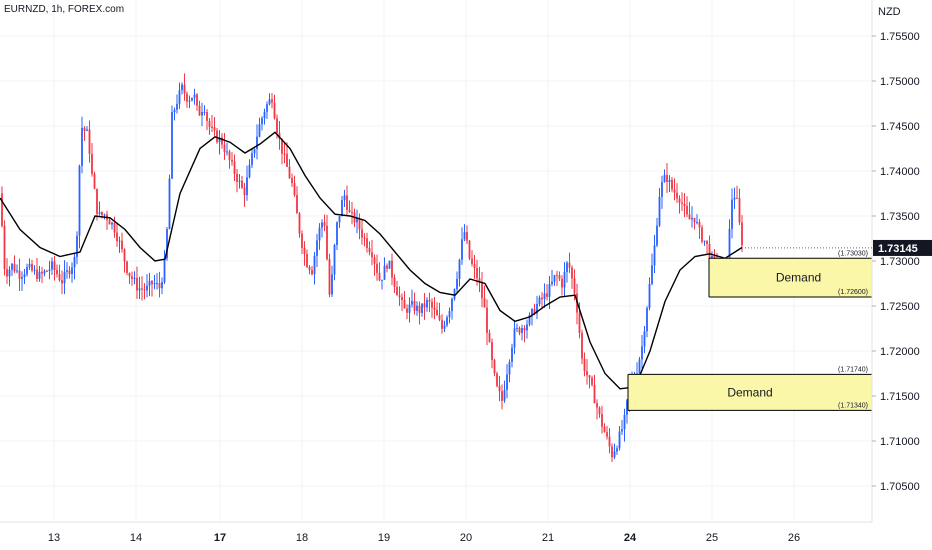  I want to click on demand-zone: Demand (1.71740) (1.71340), so click(749, 388).